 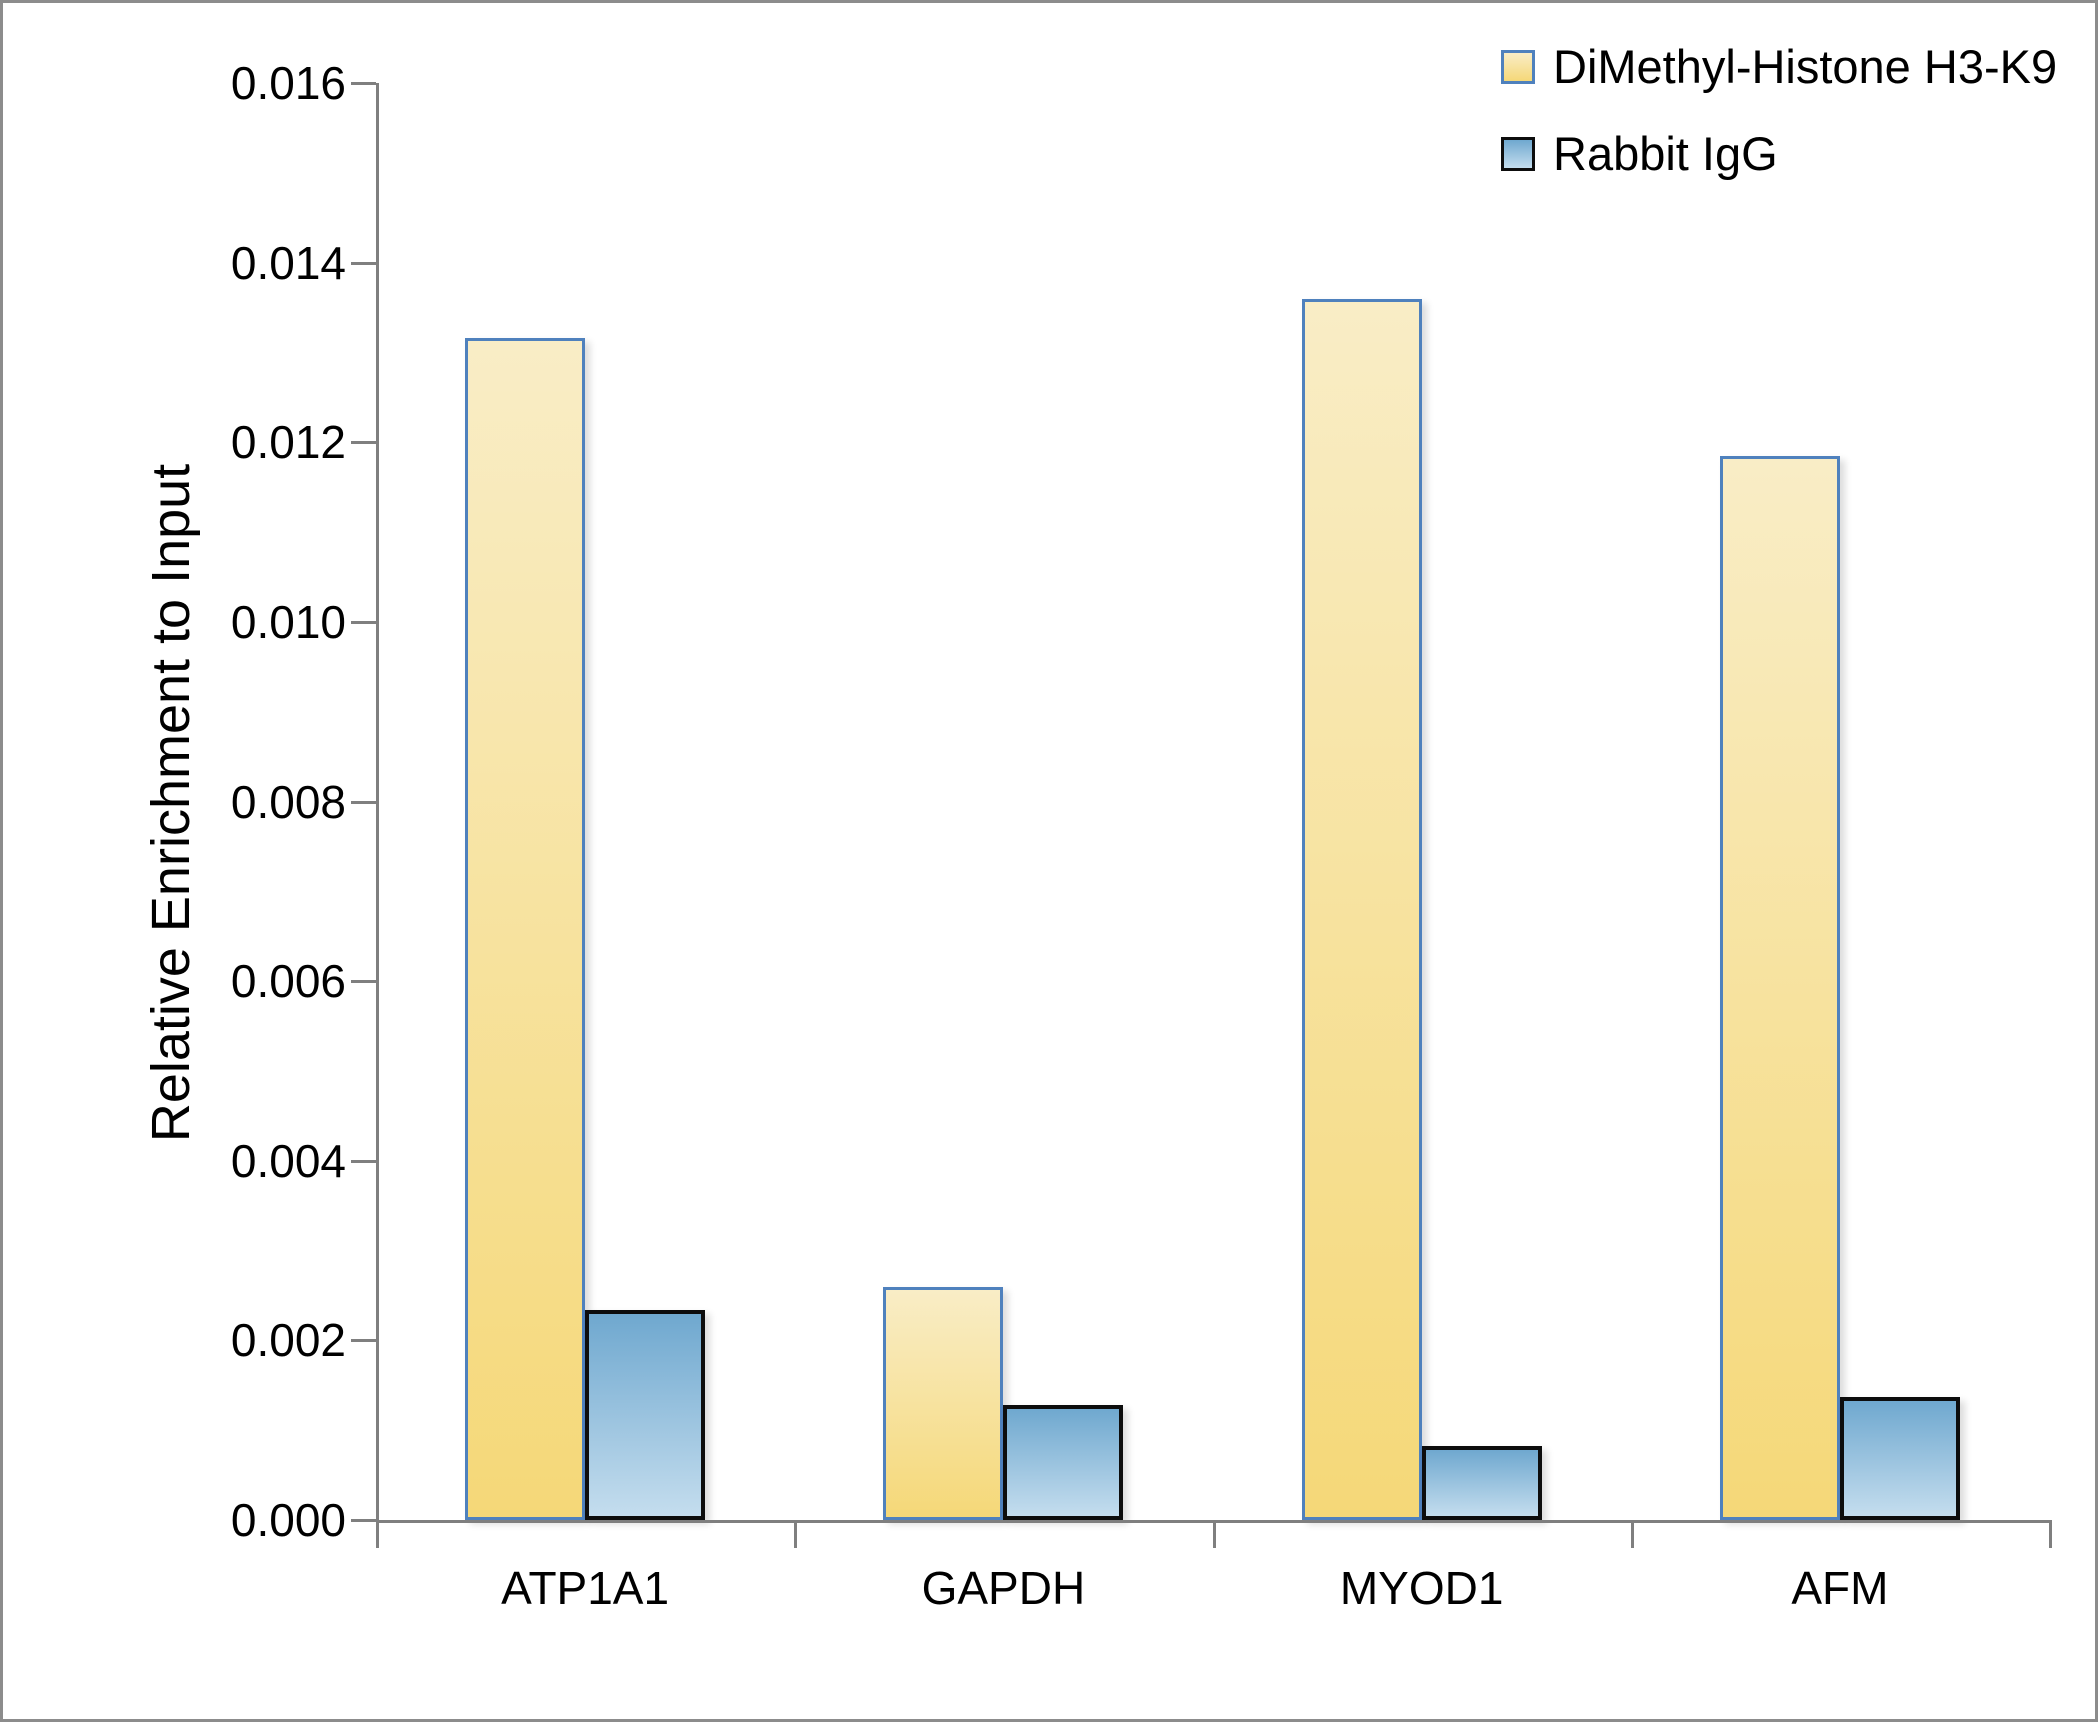 What do you see at coordinates (1779, 66) in the screenshot?
I see `legend-row: DiMethyl-Histone H3-K9` at bounding box center [1779, 66].